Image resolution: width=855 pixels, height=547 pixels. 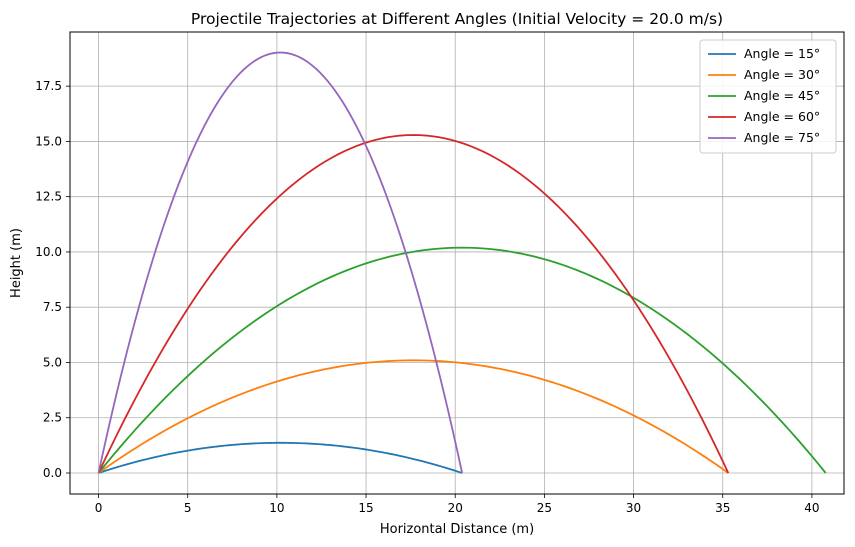 I want to click on legend-label: Angle = 15°, so click(x=782, y=53).